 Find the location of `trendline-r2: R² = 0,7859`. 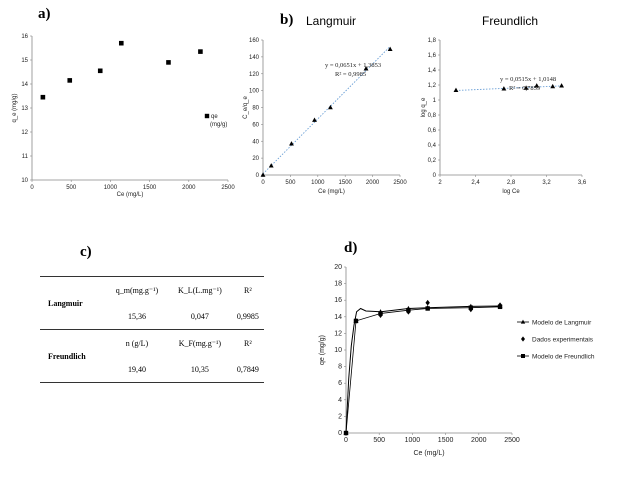

trendline-r2: R² = 0,7859 is located at coordinates (524, 88).